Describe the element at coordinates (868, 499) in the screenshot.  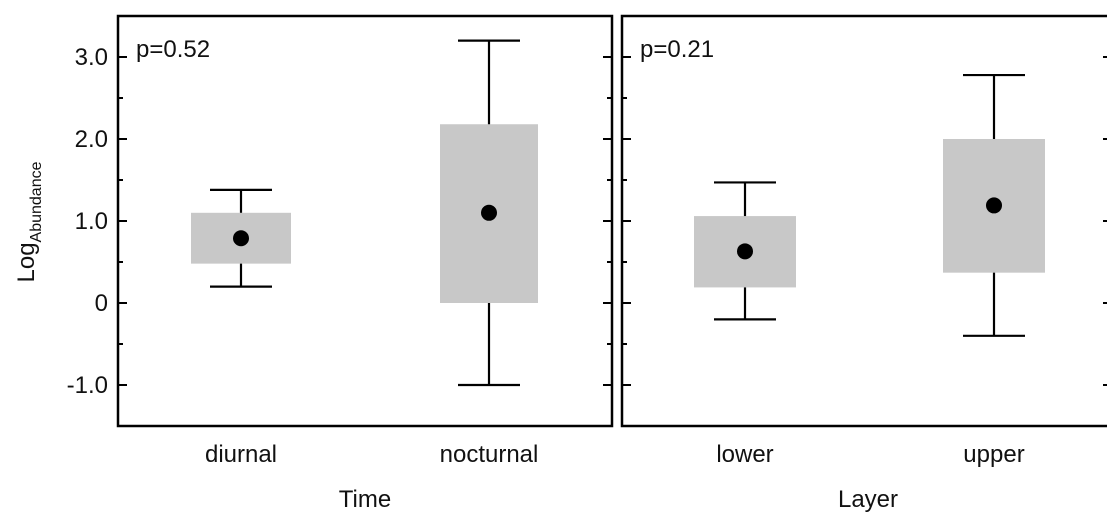
I see `x-axis-title-layer: Layer` at that location.